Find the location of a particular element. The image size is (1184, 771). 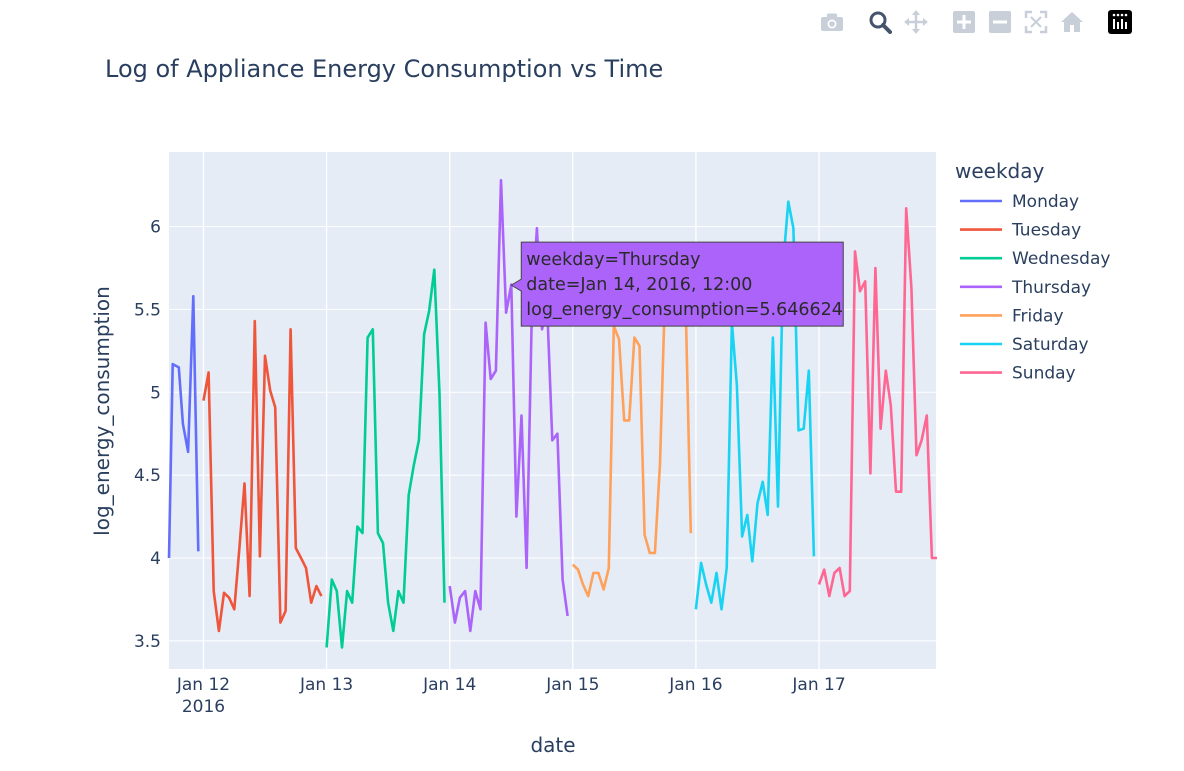

hover-line: date=Jan 14, 2016, 12:00 is located at coordinates (639, 285).